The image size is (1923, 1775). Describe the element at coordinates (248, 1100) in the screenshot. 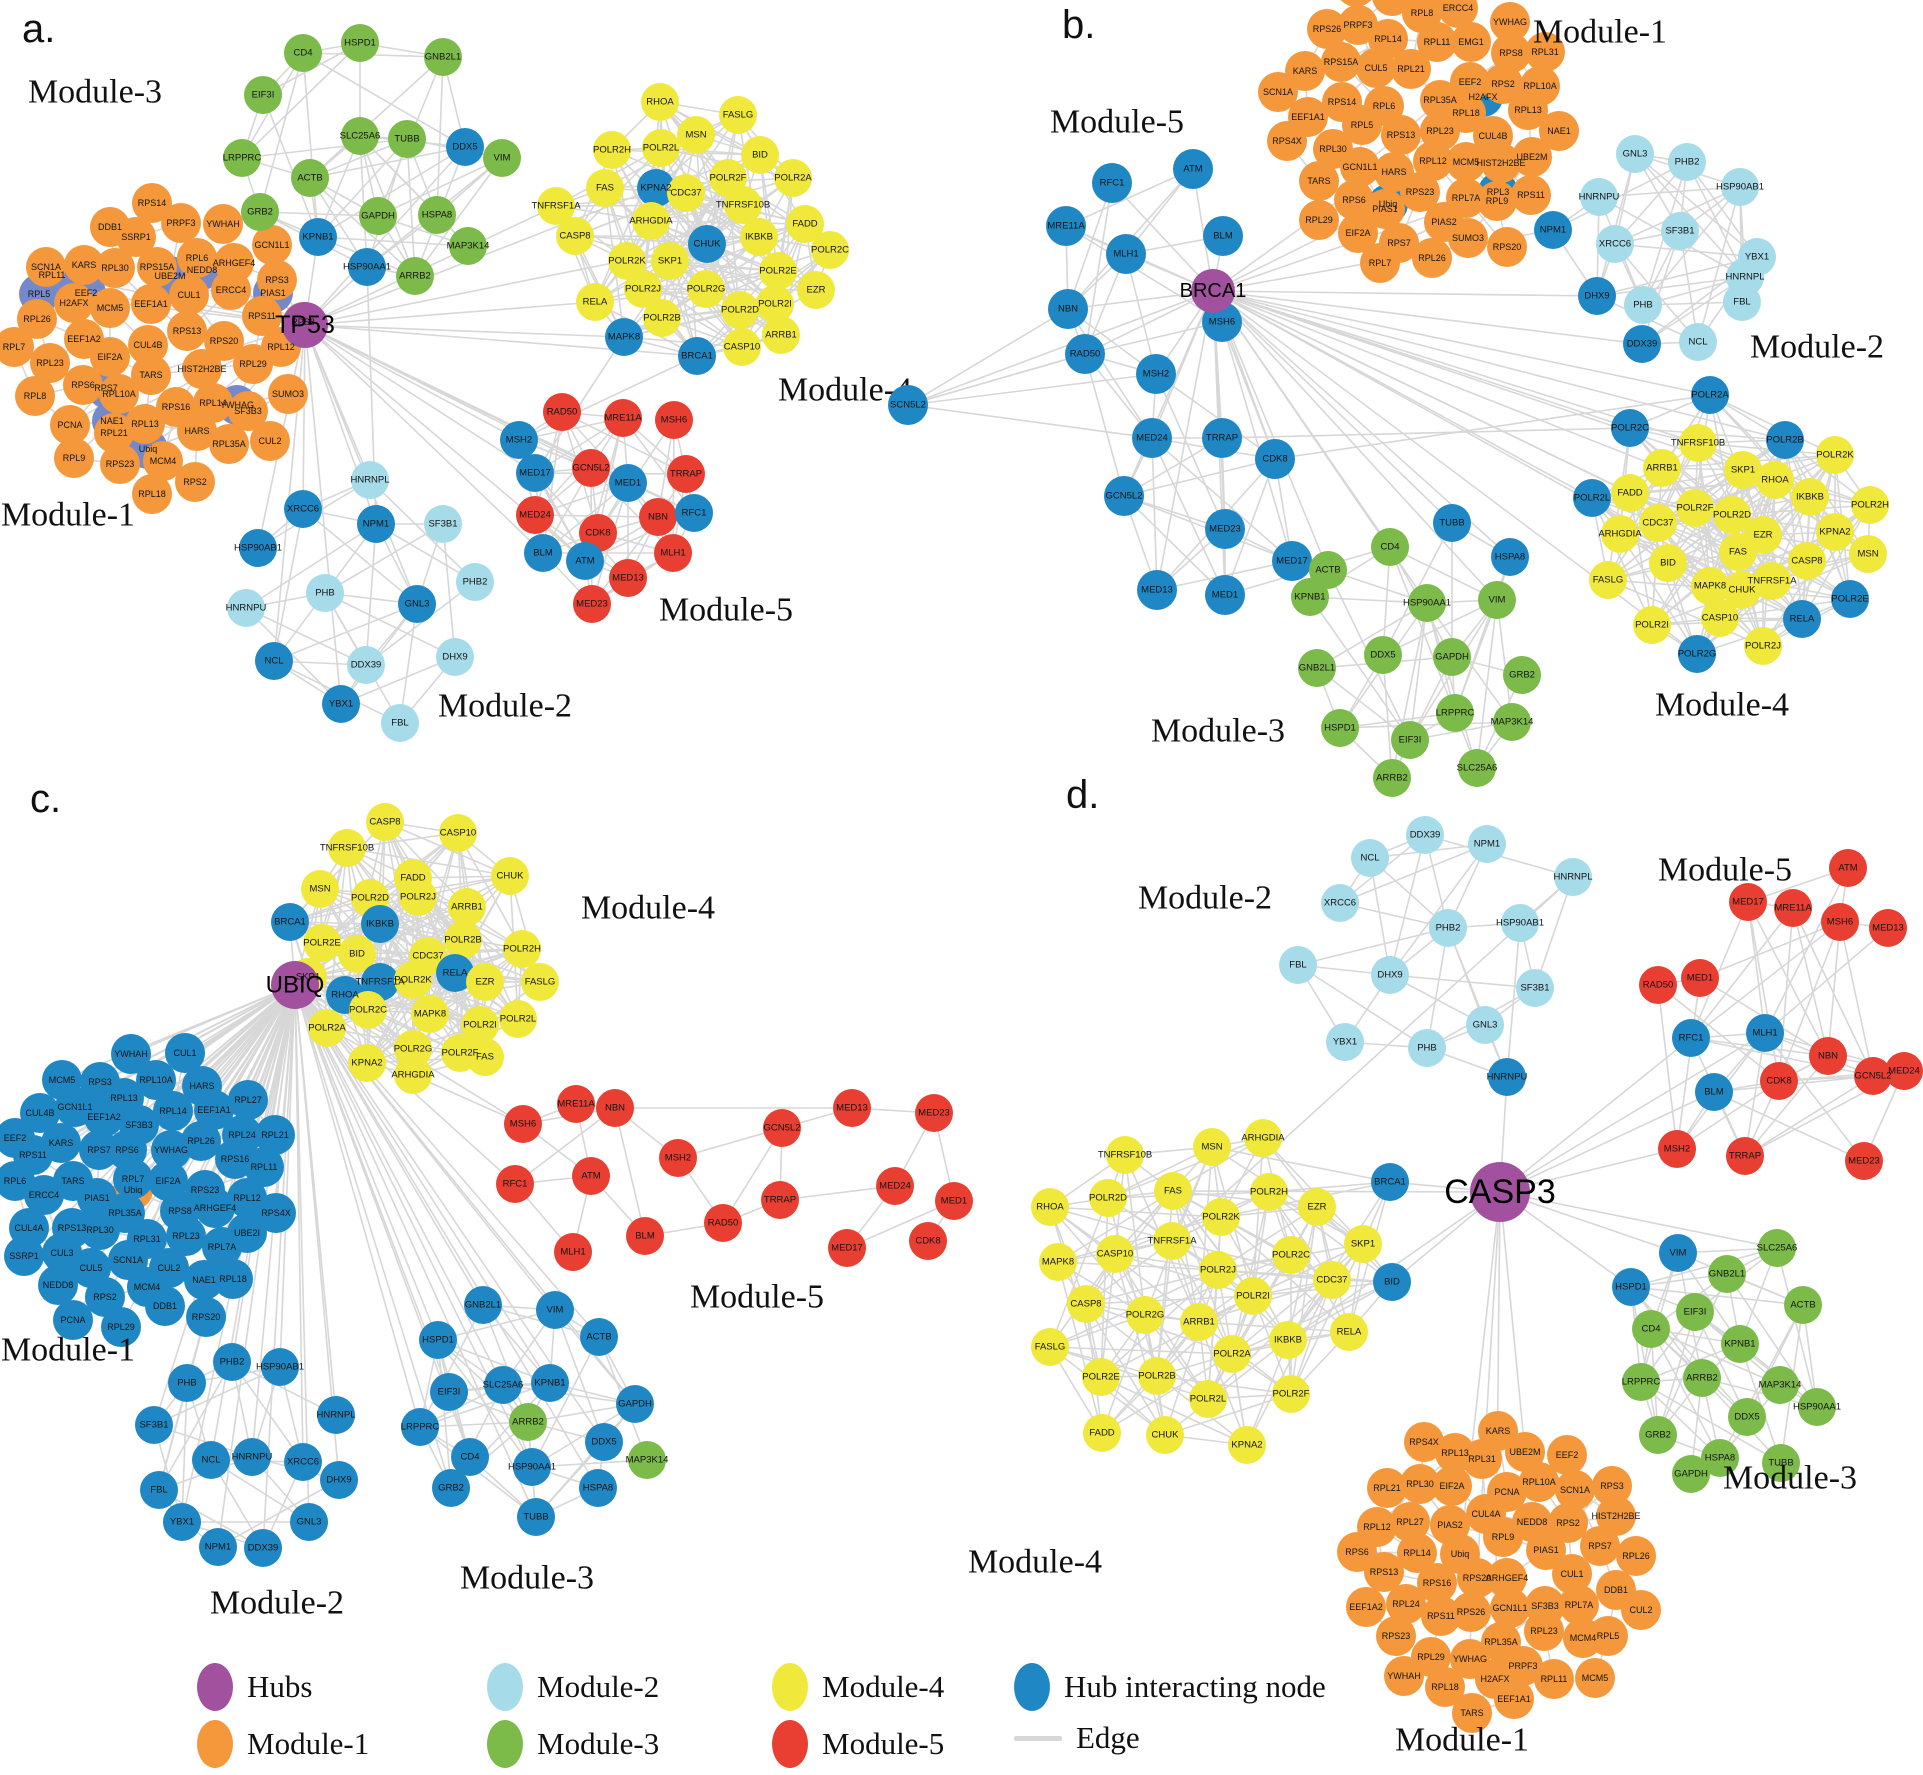

I see `node-RPL27` at that location.